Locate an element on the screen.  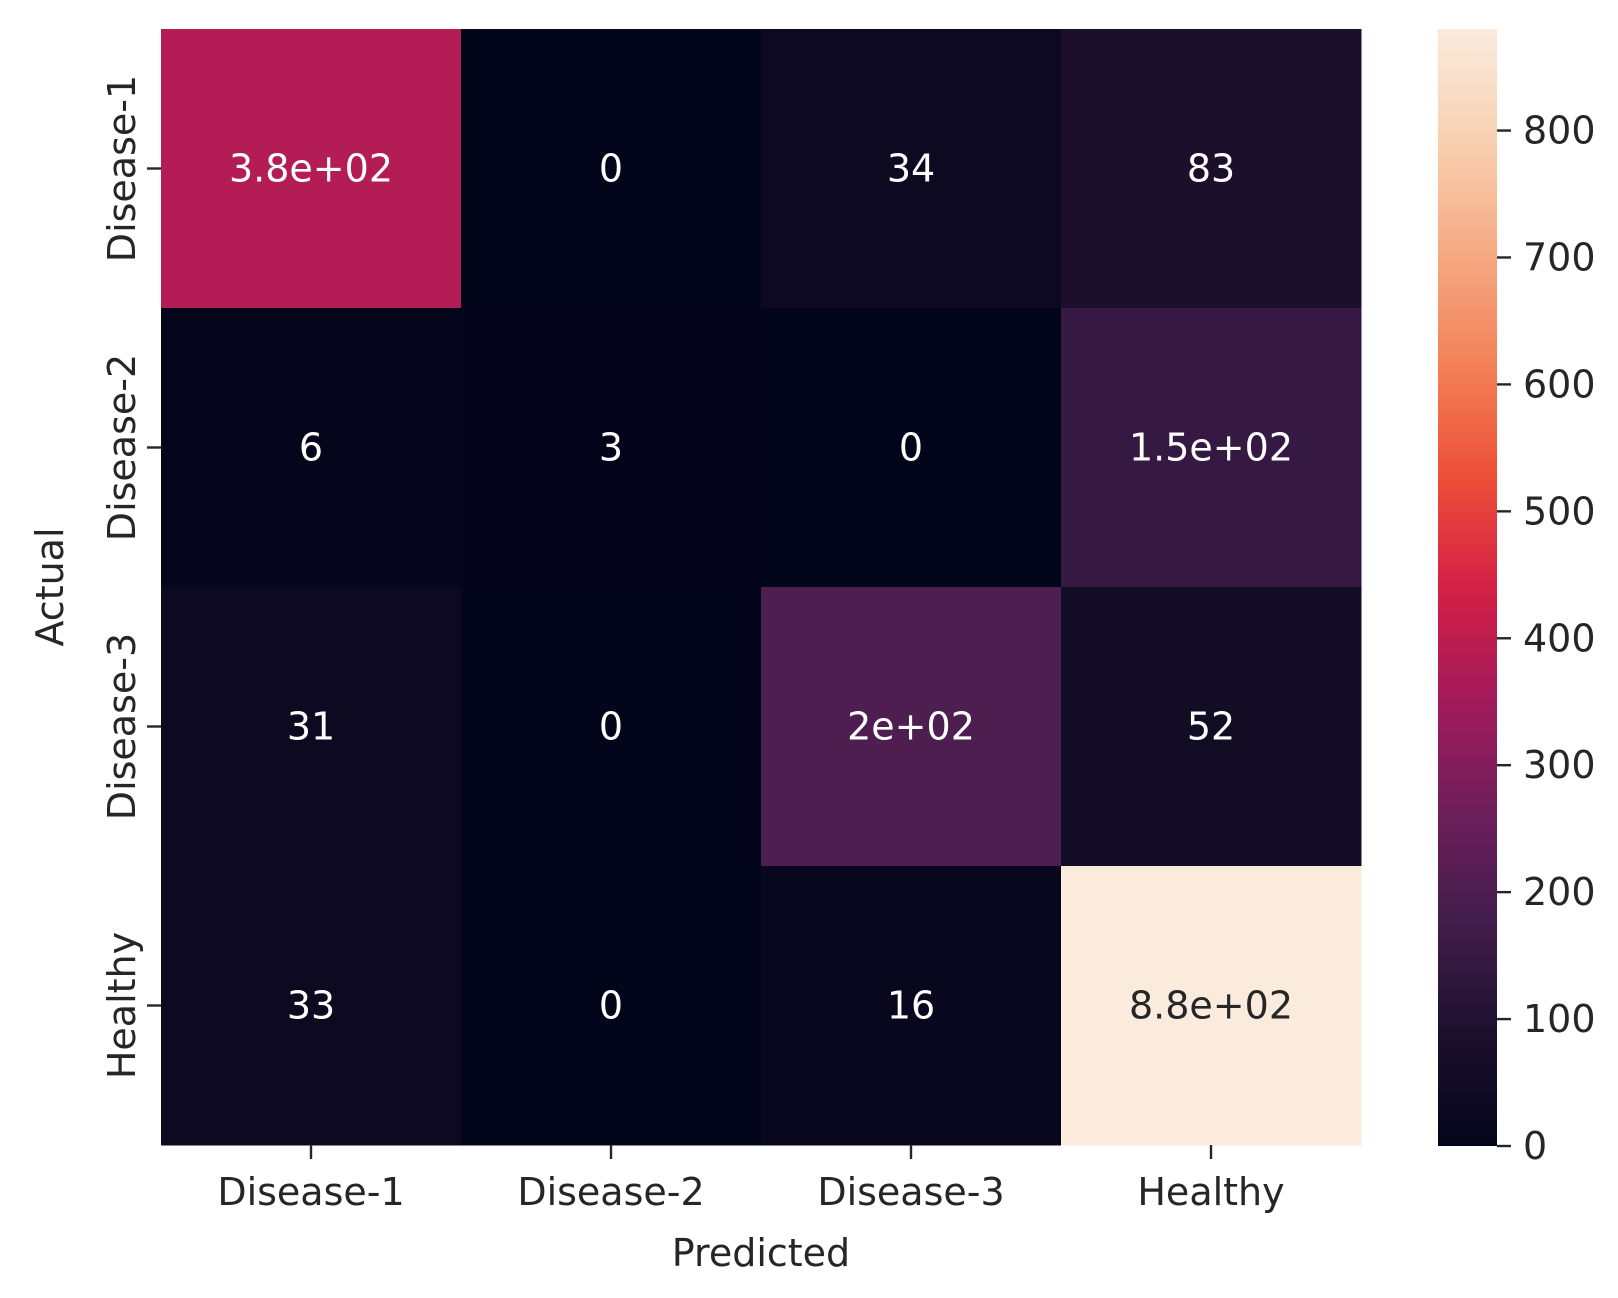
cell-label-r0-c2: 34 is located at coordinates (911, 169).